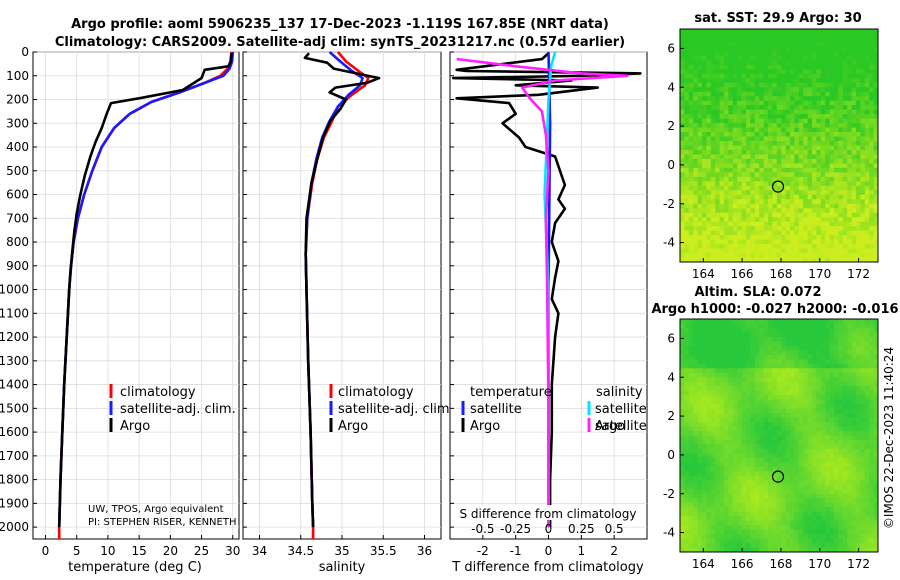 This screenshot has height=580, width=900. I want to click on x-tick-label: 10, so click(107, 551).